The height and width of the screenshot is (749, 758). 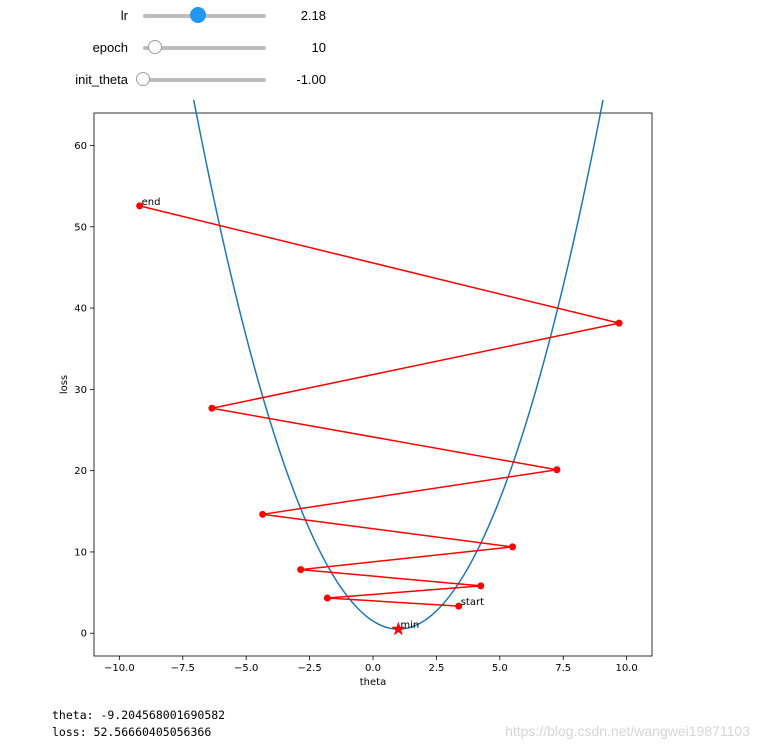 I want to click on lr-slider-row: lr 2.18, so click(x=180, y=16).